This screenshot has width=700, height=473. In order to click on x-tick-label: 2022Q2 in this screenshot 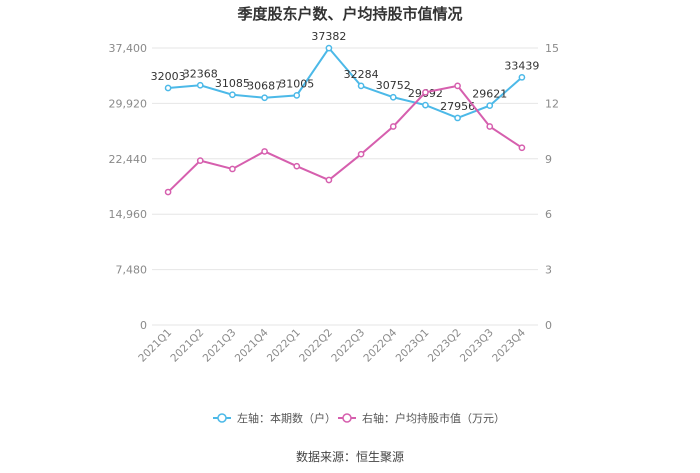, I will do `click(316, 346)`.